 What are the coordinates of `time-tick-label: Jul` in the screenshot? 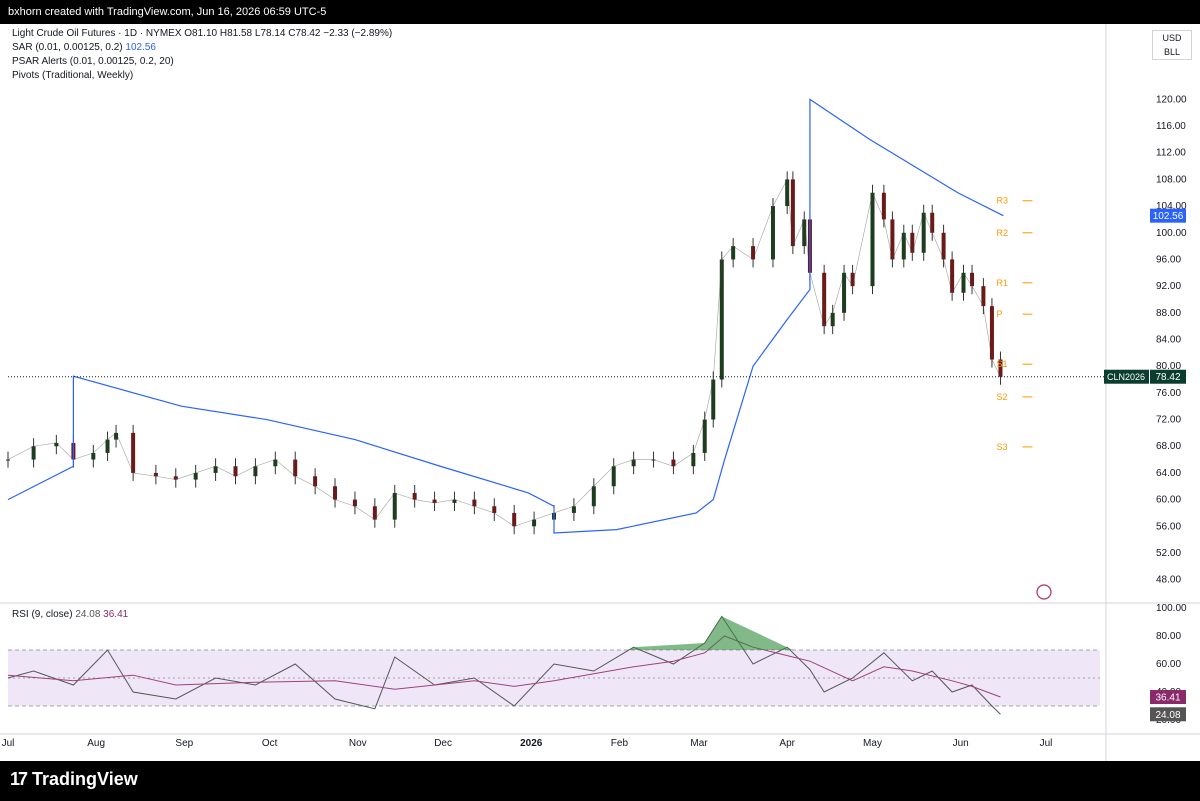 It's located at (8, 743).